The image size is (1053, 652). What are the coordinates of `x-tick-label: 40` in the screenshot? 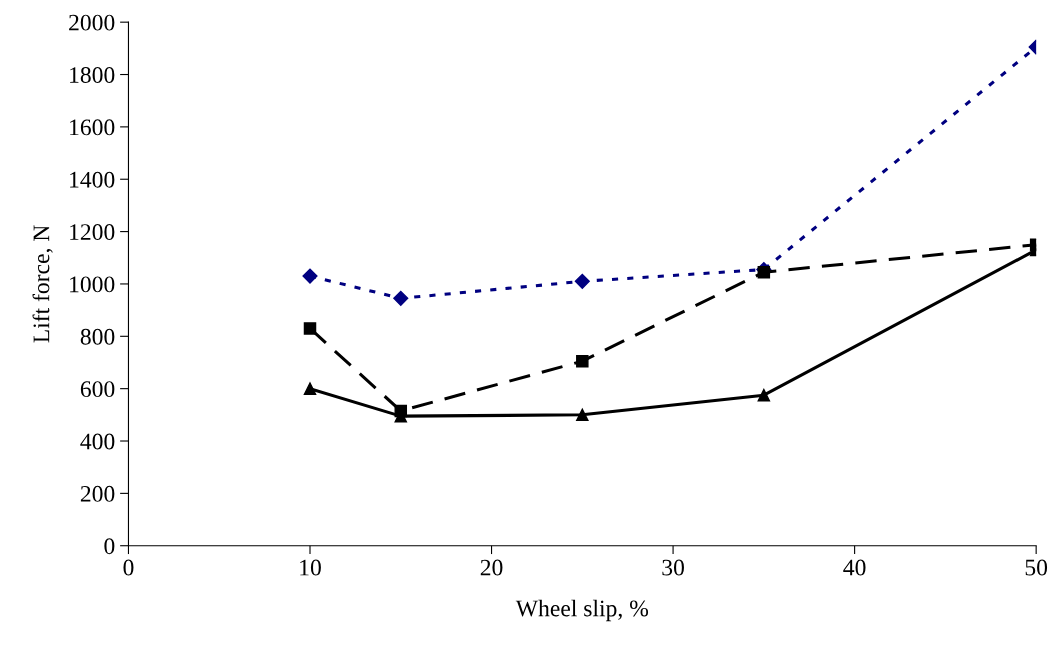 It's located at (854, 567).